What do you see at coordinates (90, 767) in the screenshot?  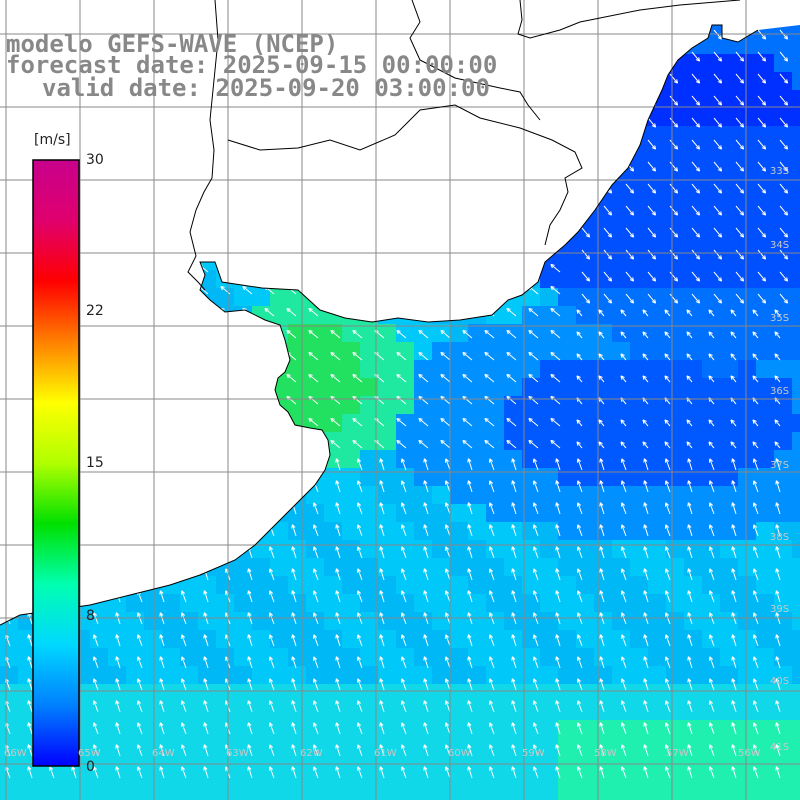 I see `colorbar-tick-0: 0` at bounding box center [90, 767].